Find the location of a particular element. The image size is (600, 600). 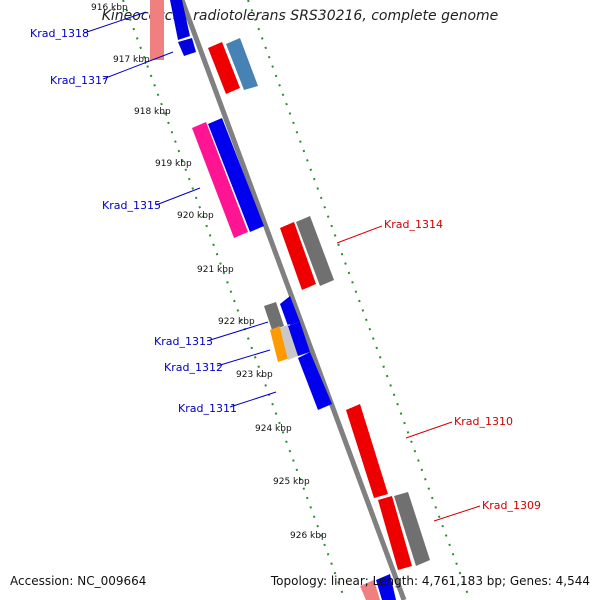

kbp-tick-label: 921 kbp is located at coordinates (215, 270).